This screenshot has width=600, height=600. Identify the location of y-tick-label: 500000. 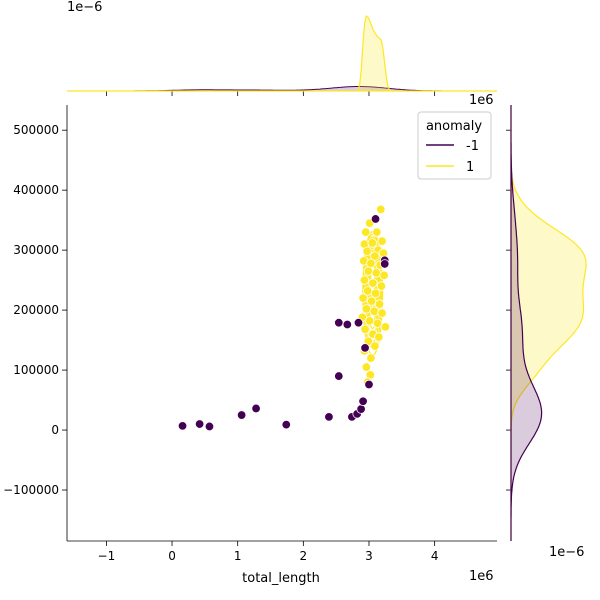
(36, 130).